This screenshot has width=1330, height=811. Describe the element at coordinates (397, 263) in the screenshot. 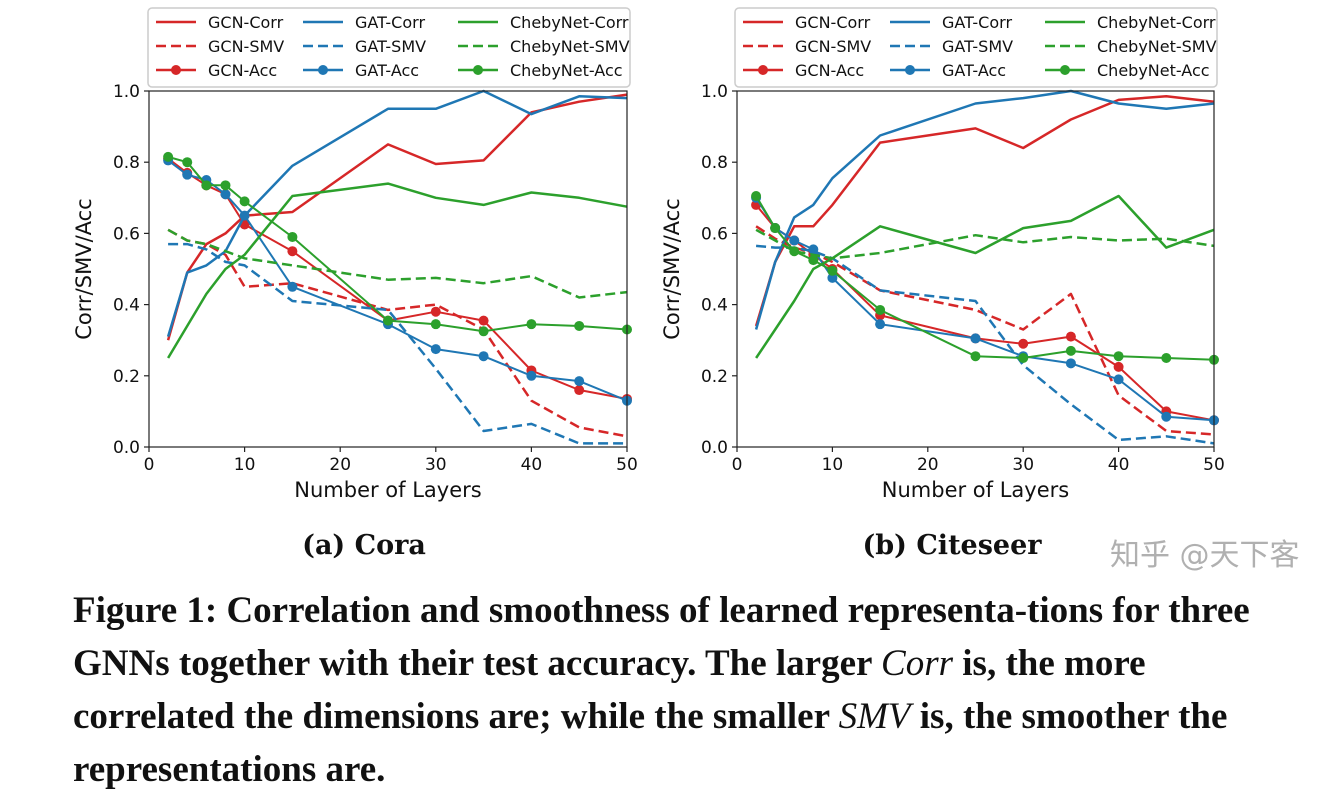

I see `series-line-ChebyNet-SMV` at that location.